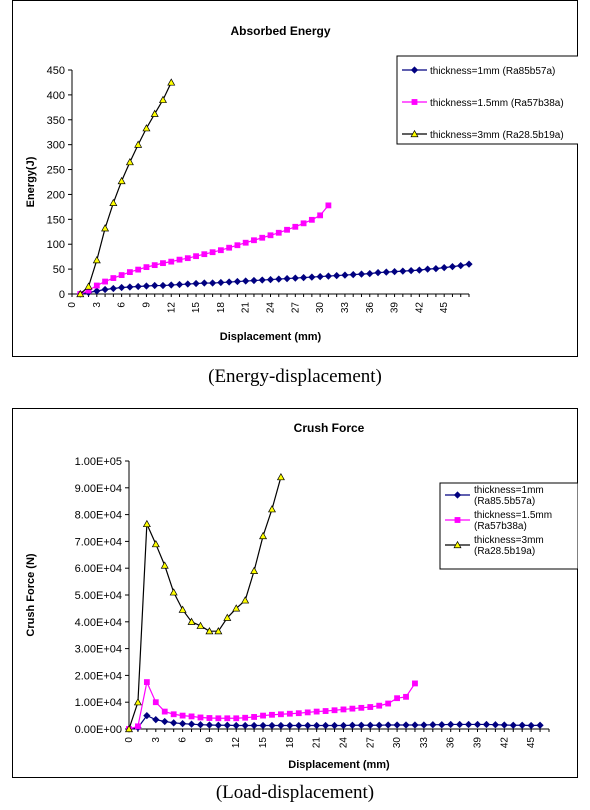 This screenshot has width=590, height=810. Describe the element at coordinates (56, 171) in the screenshot. I see `y-tick-label: 250` at that location.